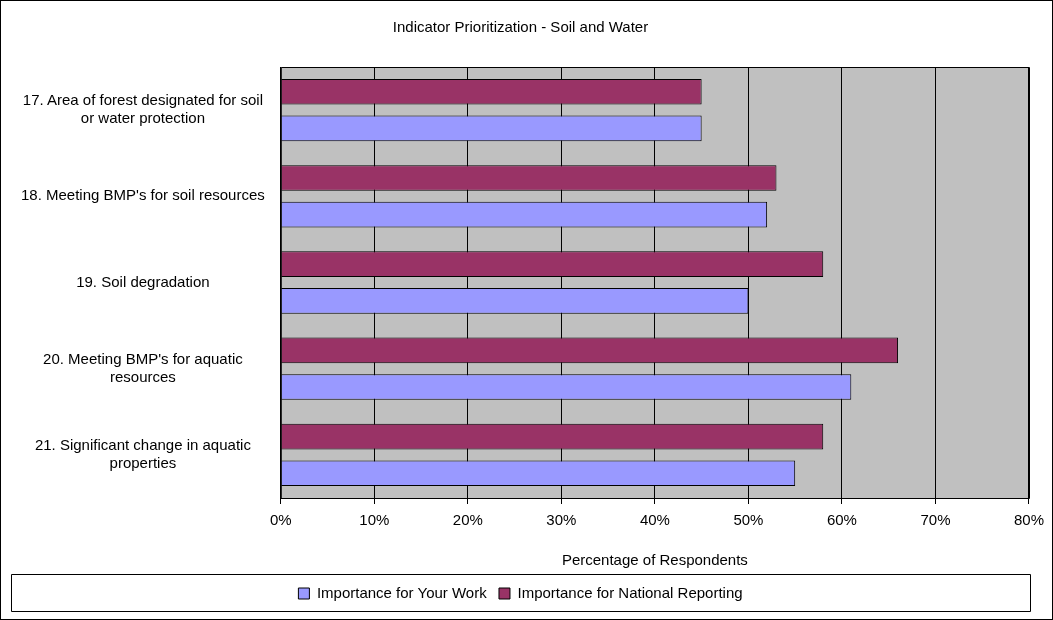  I want to click on y-tick-label: 18. Meeting BMP's for soil resources, so click(143, 195).